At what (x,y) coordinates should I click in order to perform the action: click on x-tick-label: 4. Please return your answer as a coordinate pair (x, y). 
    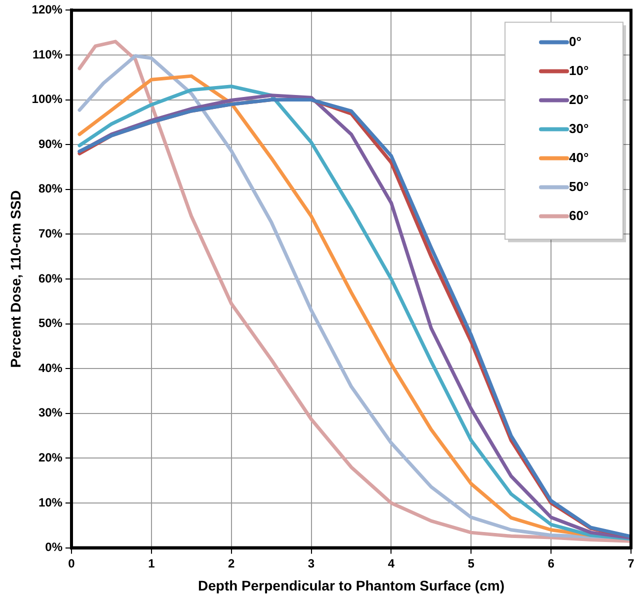
    Looking at the image, I should click on (391, 563).